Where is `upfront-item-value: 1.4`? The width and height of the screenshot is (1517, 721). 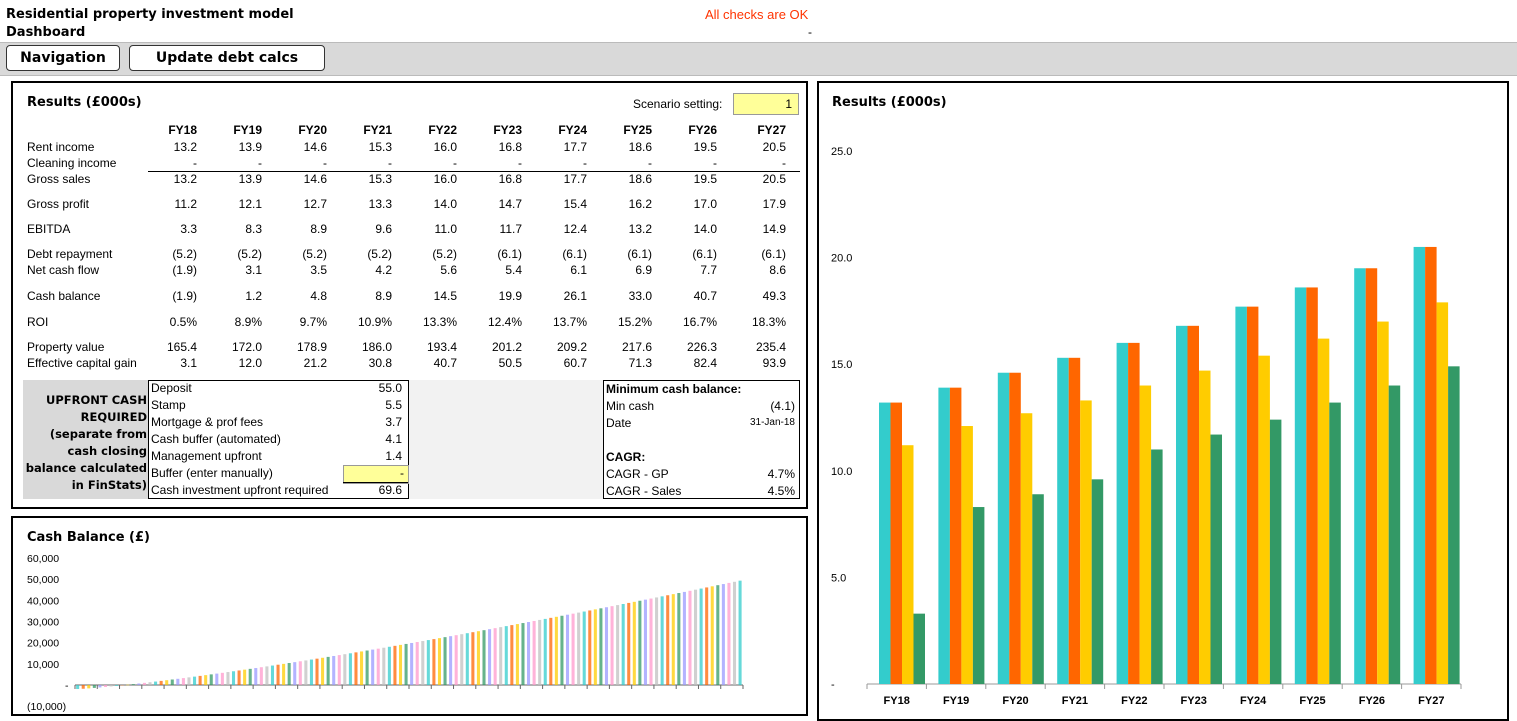
upfront-item-value: 1.4 is located at coordinates (393, 456).